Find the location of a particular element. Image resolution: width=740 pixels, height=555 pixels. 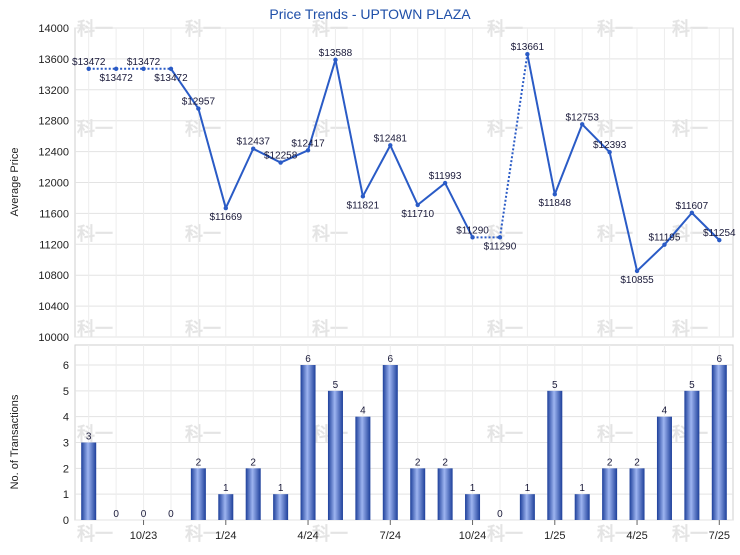

transaction-count-label: 6 is located at coordinates (720, 359).